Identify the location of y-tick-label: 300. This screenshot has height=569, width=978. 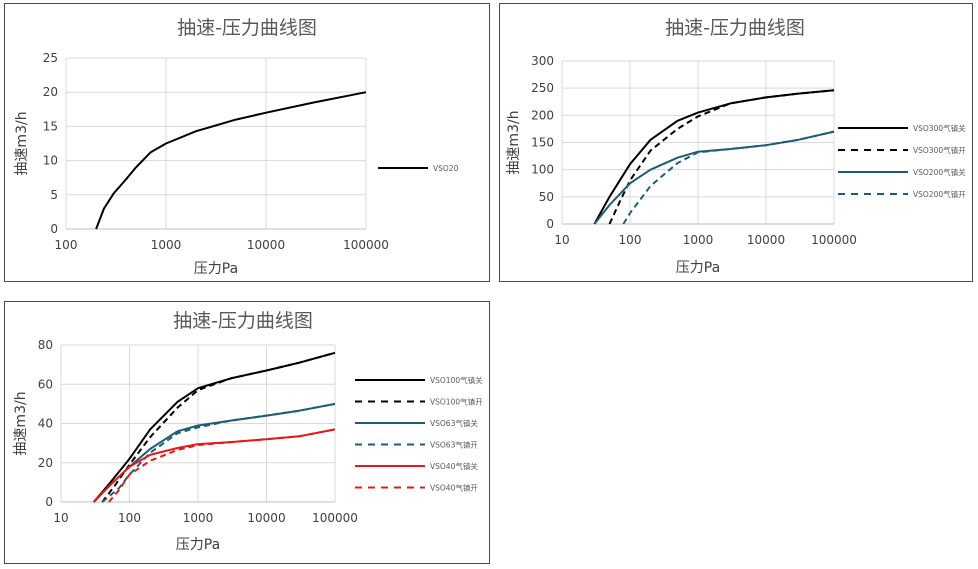
(542, 61).